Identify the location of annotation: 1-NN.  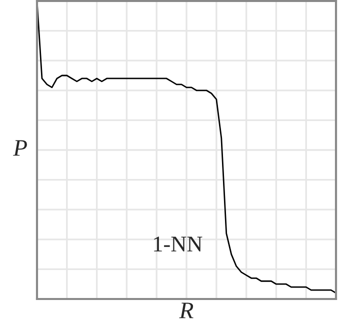
(178, 244).